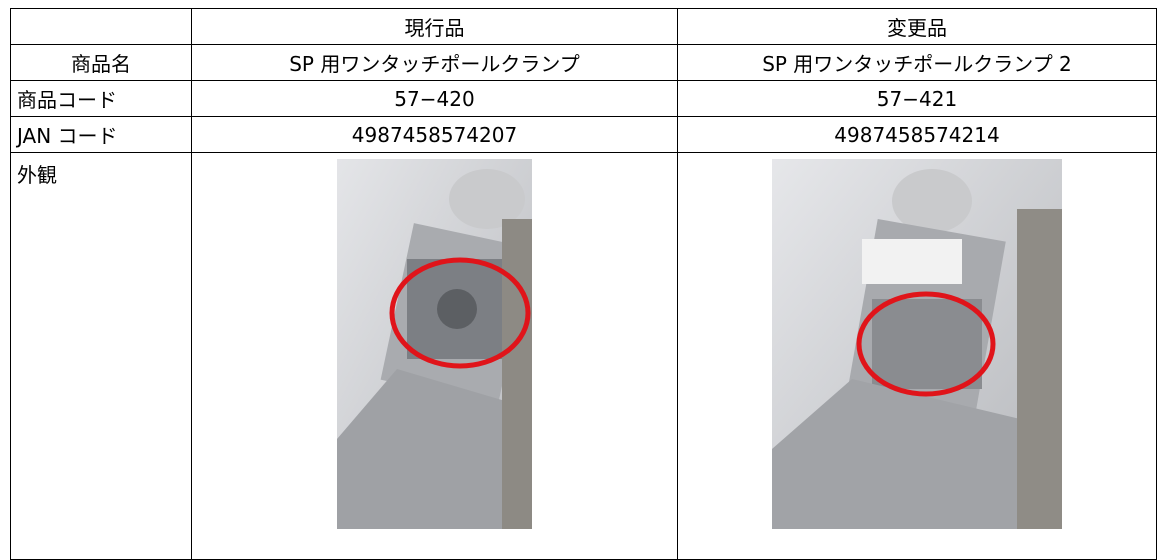 This screenshot has height=560, width=1166. Describe the element at coordinates (101, 98) in the screenshot. I see `row-label: 商品コード` at that location.